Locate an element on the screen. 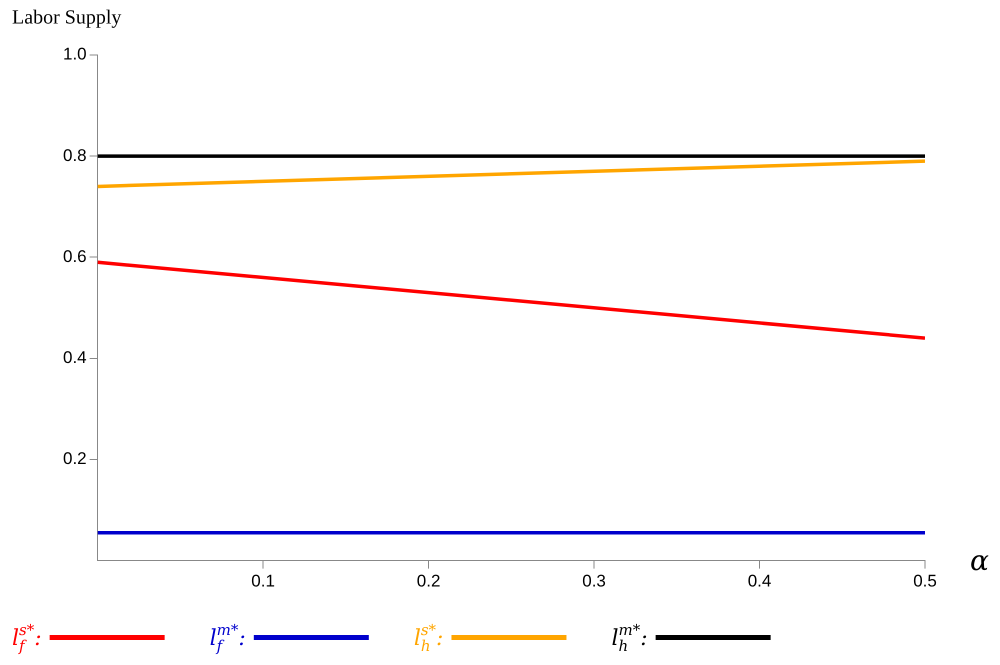 The width and height of the screenshot is (1000, 665). y-tick-label: 0.4 is located at coordinates (74, 358).